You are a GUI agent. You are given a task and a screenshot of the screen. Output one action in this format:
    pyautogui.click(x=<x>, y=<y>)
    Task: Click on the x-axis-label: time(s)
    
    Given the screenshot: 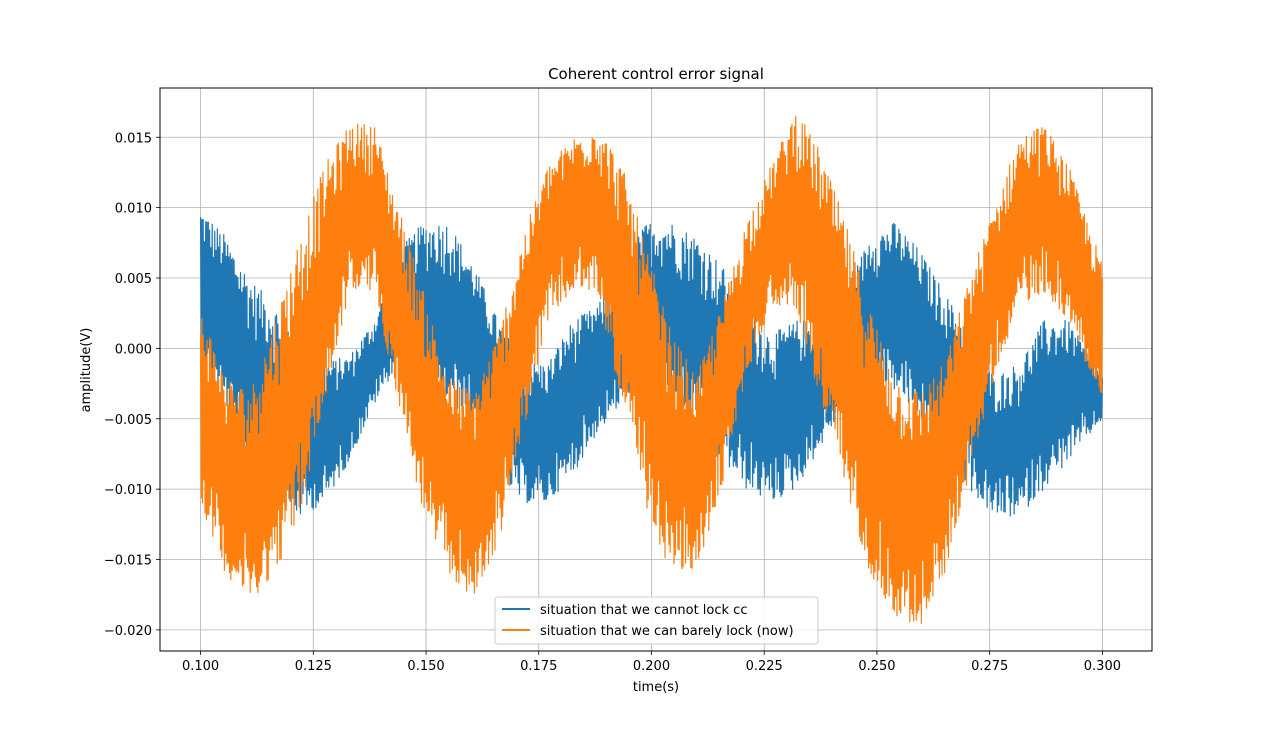 What is the action you would take?
    pyautogui.click(x=656, y=687)
    